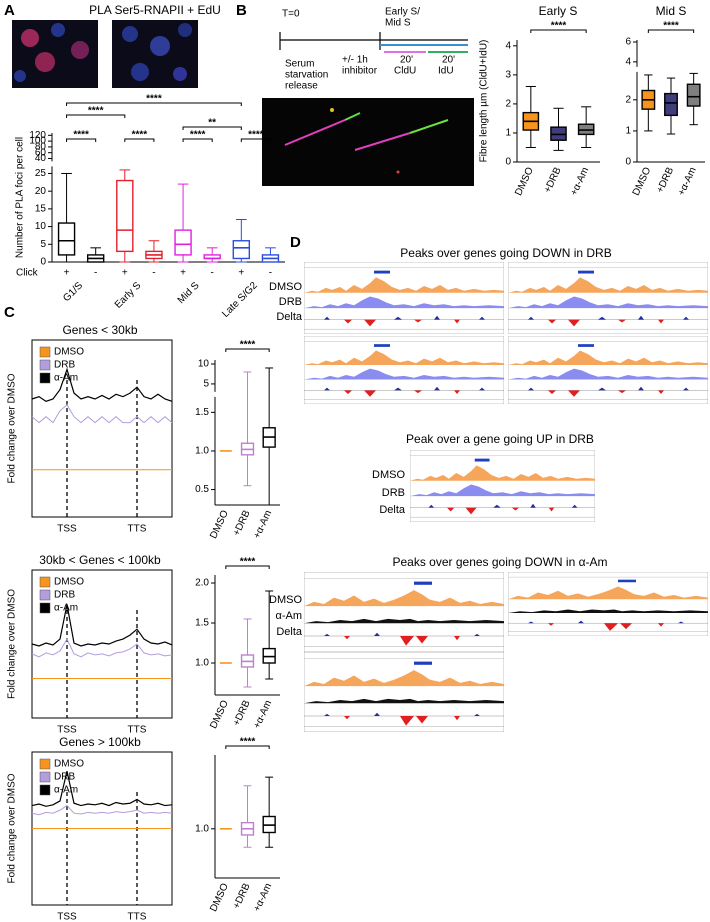  Describe the element at coordinates (299, 64) in the screenshot. I see `diagram-text: Serum` at that location.